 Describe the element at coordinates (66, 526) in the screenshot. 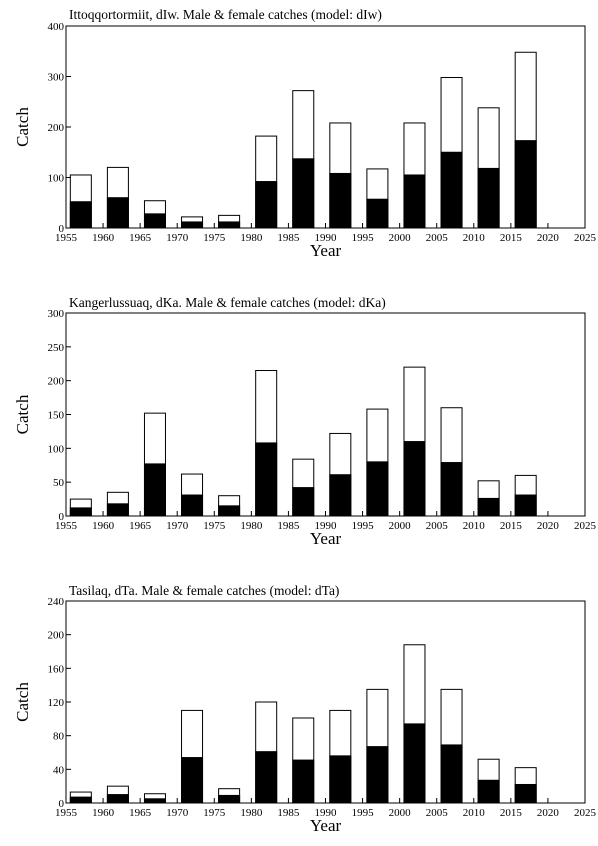

I see `panel-1-xtick-label-1955: 1955` at that location.